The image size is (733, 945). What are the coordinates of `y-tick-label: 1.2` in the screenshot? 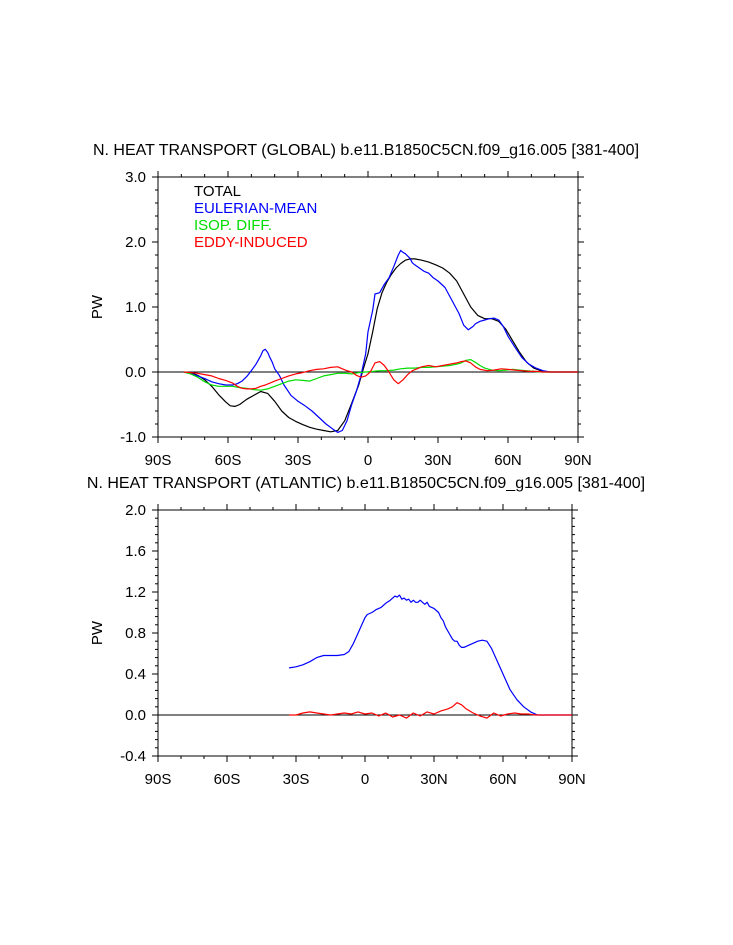 It's located at (135, 592).